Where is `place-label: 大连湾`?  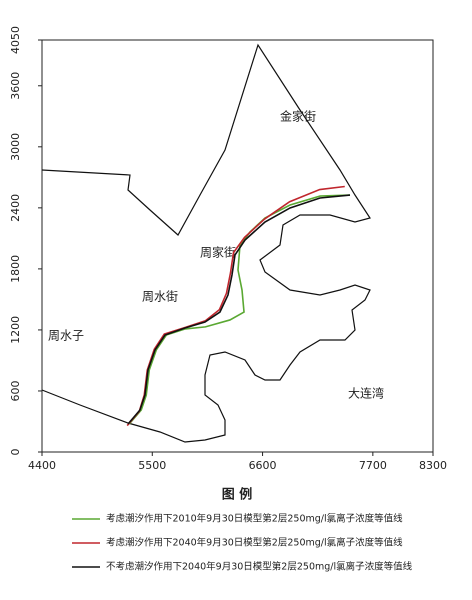
place-label: 大连湾 is located at coordinates (366, 393).